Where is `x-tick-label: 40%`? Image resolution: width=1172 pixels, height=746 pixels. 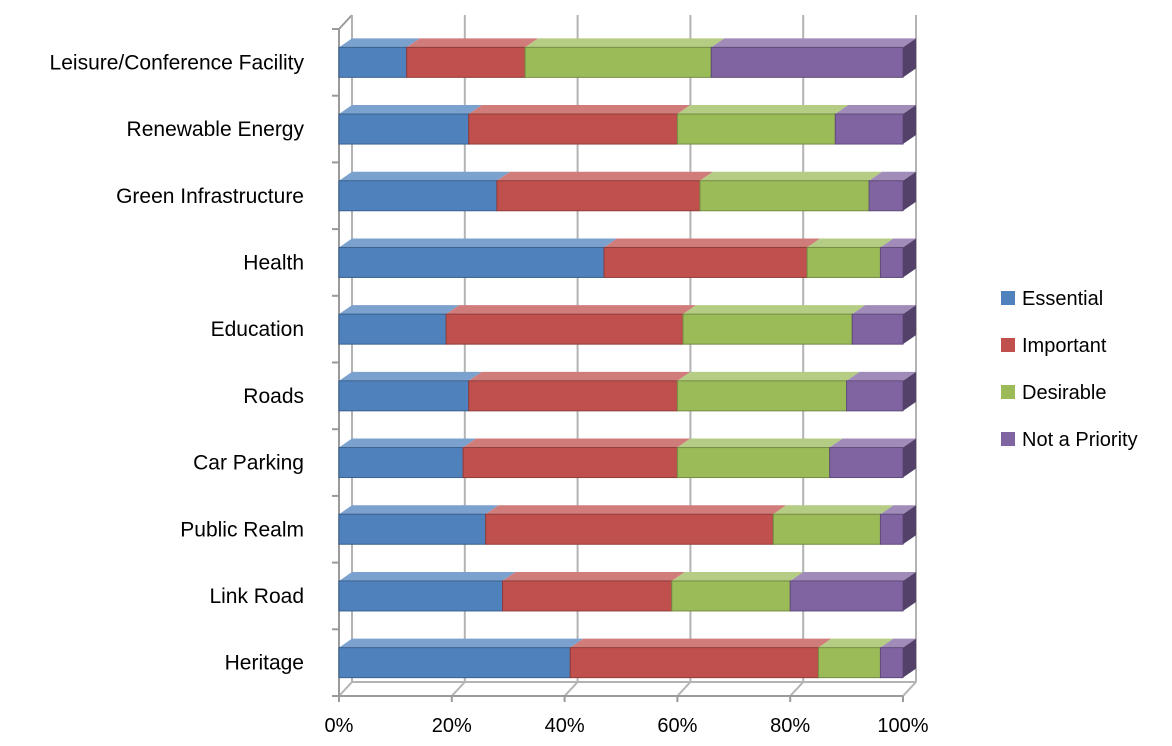 x-tick-label: 40% is located at coordinates (565, 726).